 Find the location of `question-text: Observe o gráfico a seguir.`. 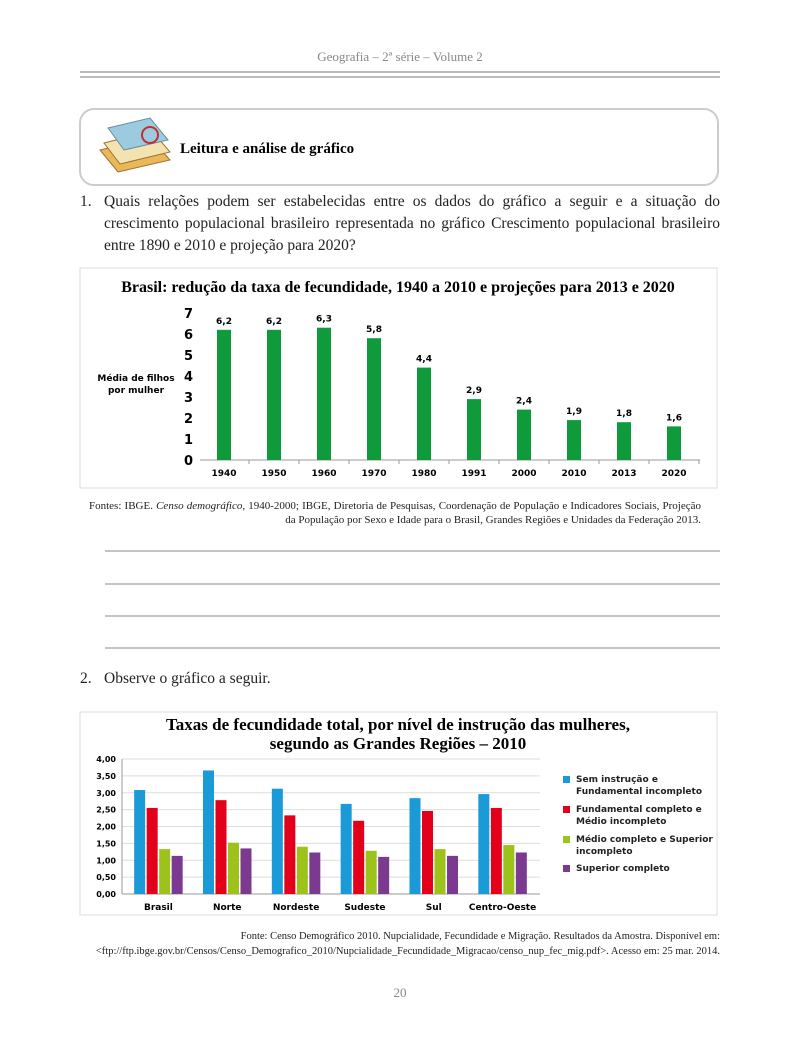

question-text: Observe o gráfico a seguir. is located at coordinates (187, 678).